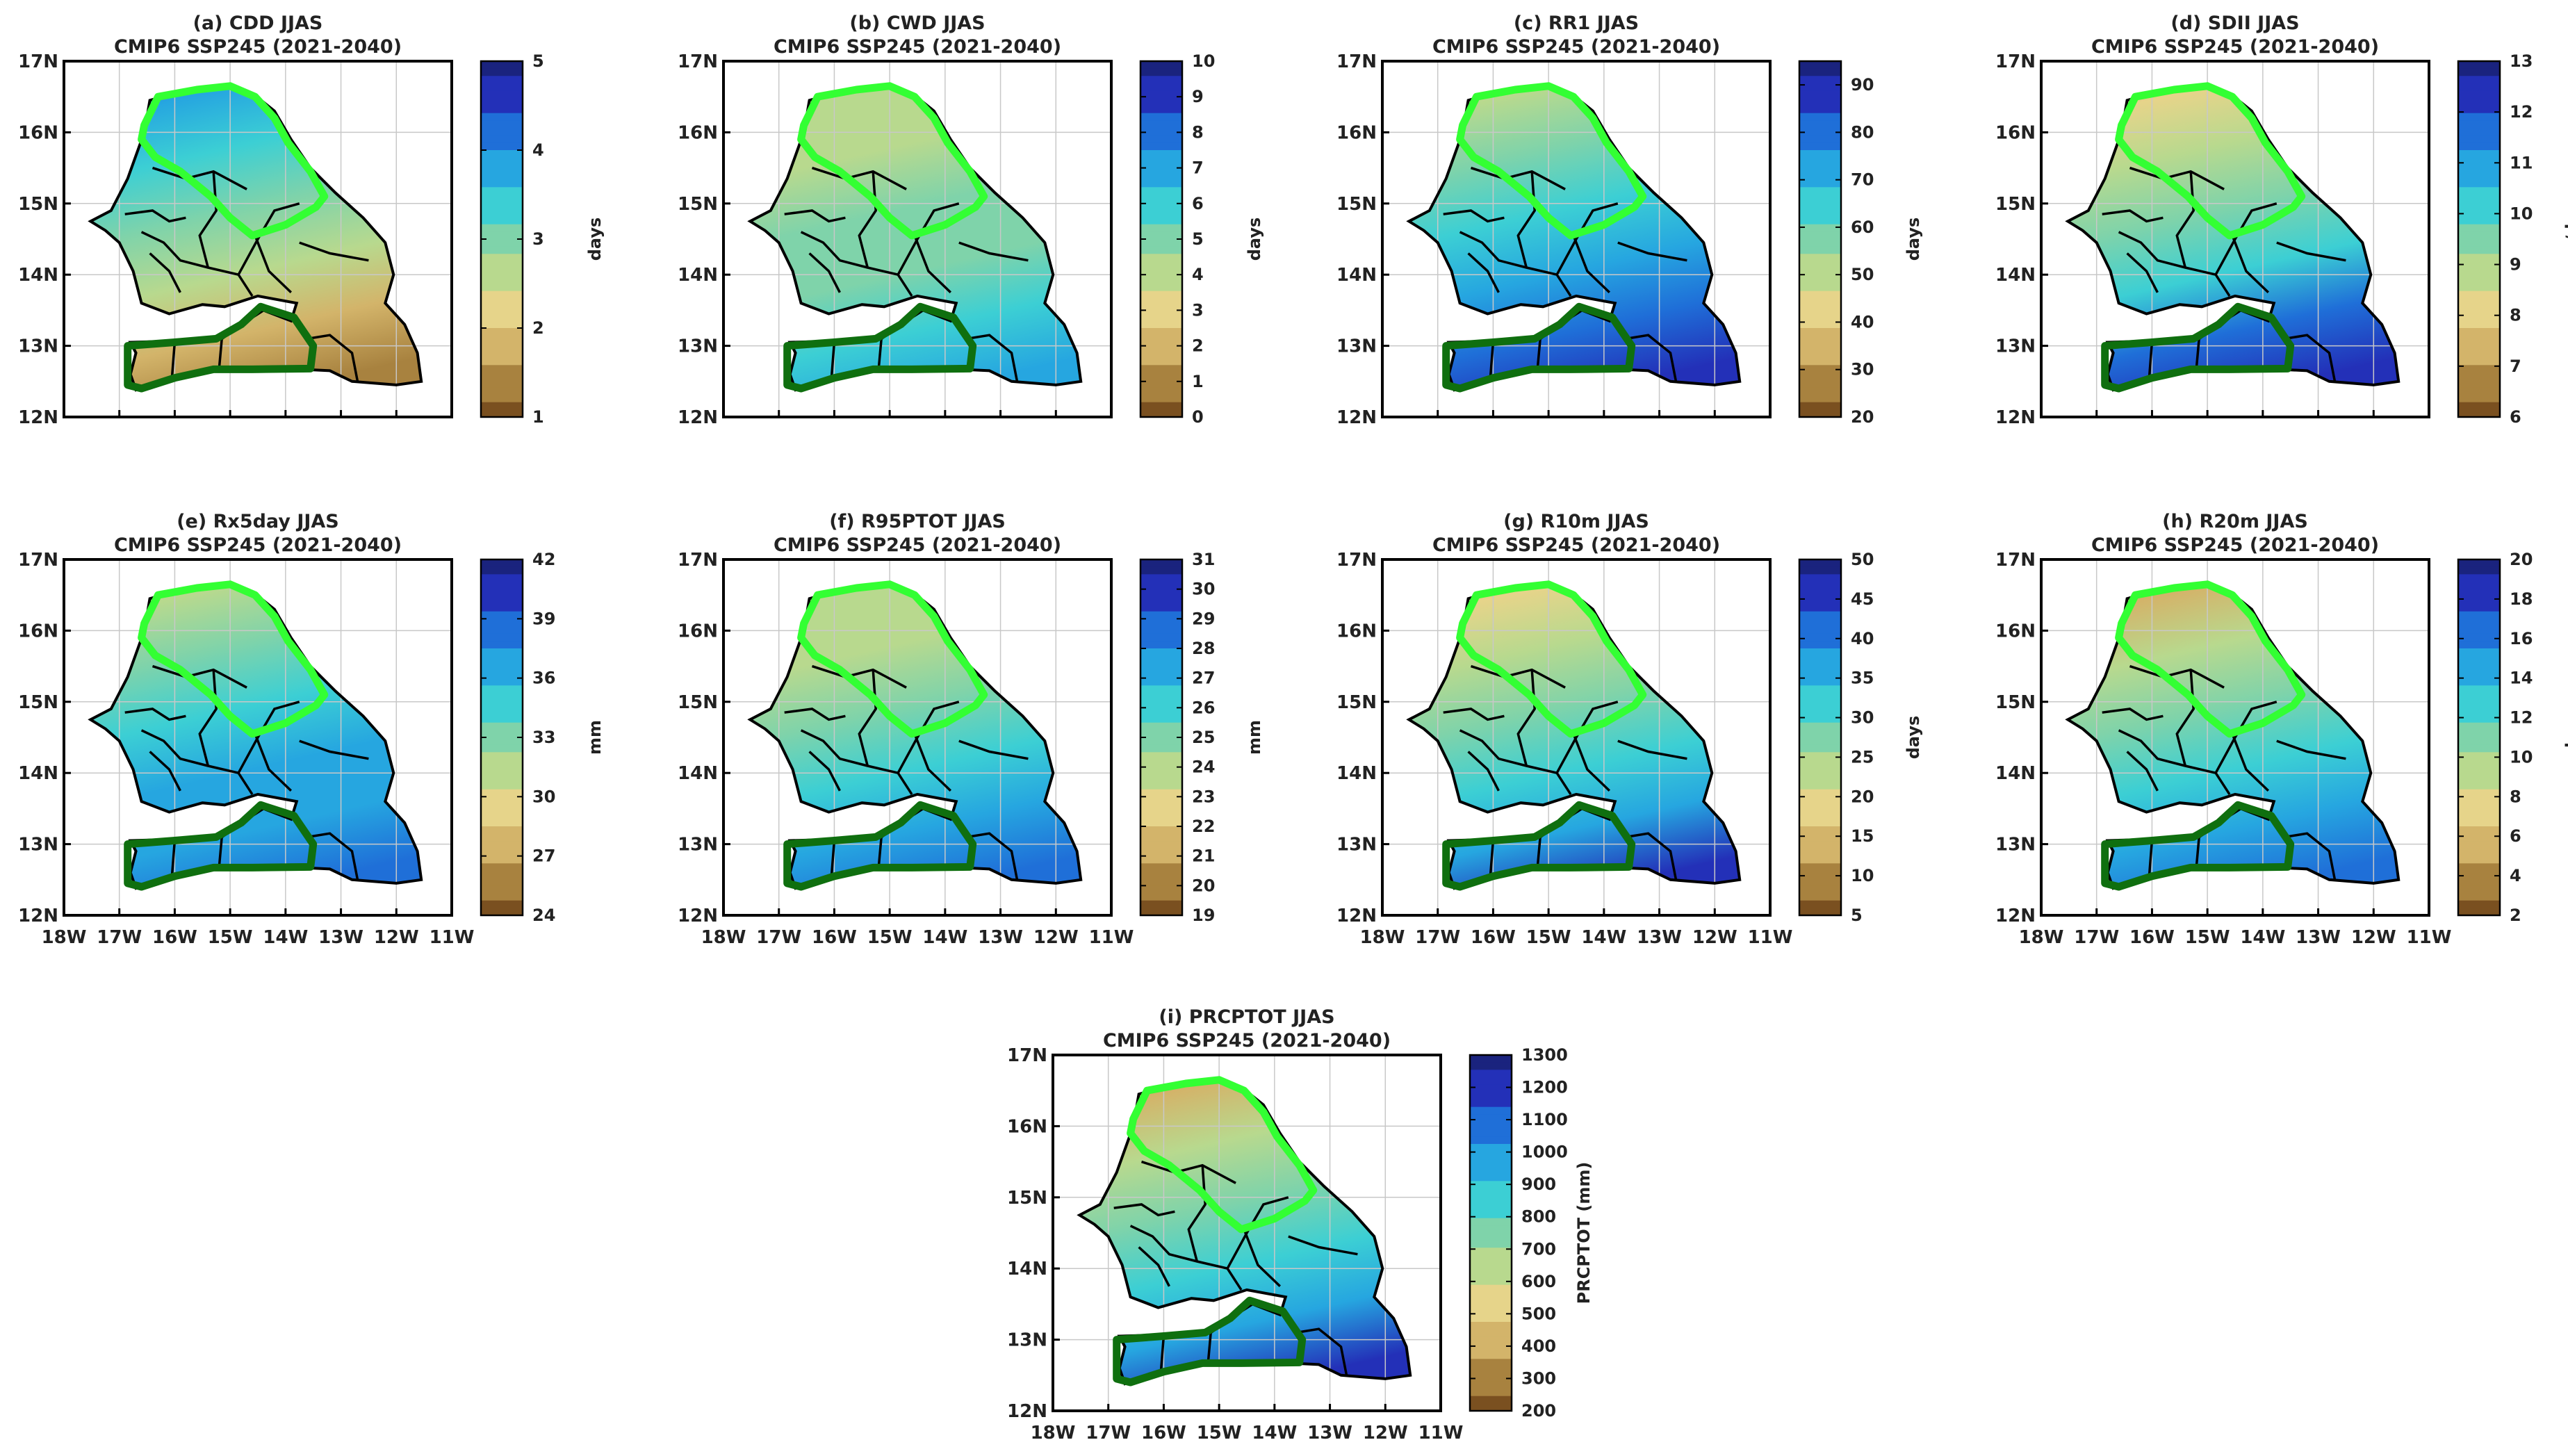 This screenshot has height=1456, width=2568. I want to click on colorbar-tick-label: 13, so click(2521, 61).